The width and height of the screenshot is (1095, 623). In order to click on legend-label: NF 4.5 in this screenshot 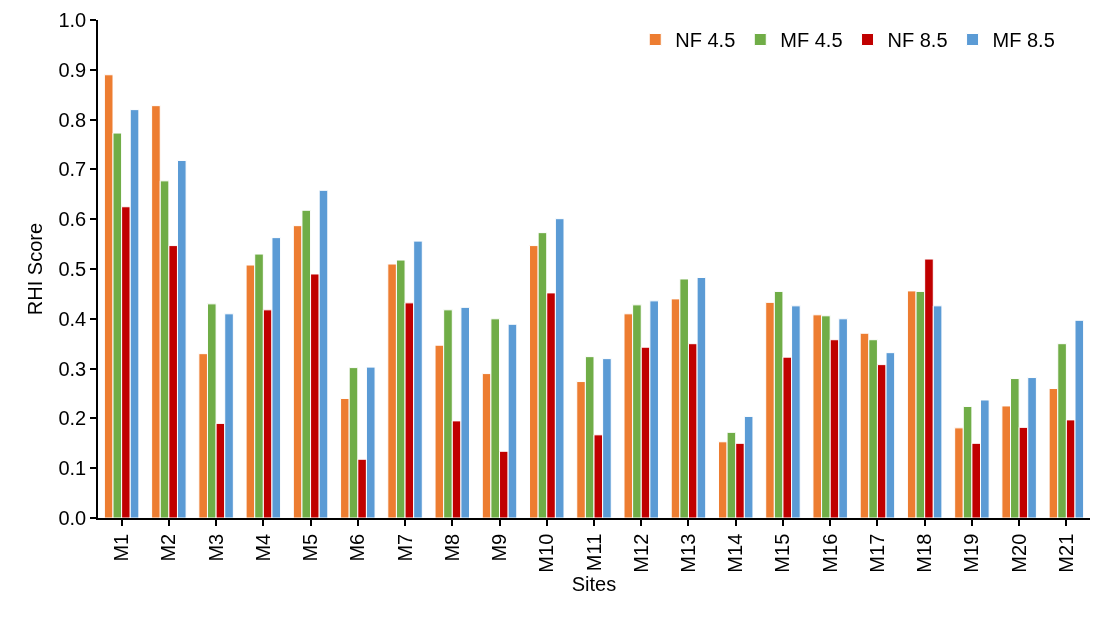, I will do `click(705, 40)`.